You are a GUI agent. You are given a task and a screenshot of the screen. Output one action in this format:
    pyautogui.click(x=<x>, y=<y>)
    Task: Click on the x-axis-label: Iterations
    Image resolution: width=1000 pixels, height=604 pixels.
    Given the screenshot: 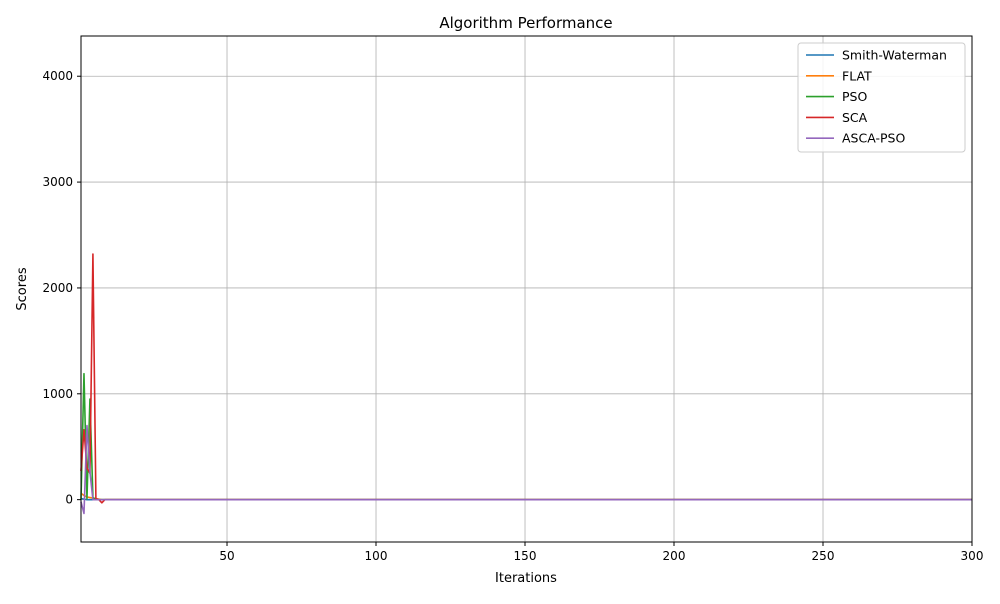 What is the action you would take?
    pyautogui.click(x=526, y=578)
    